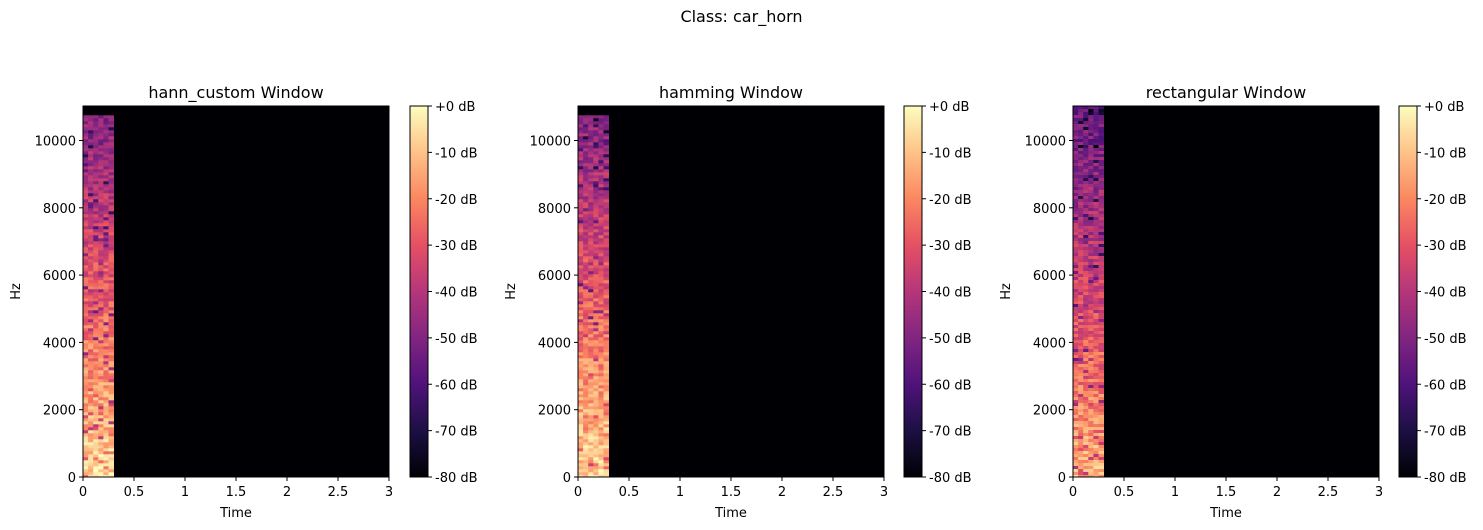 The height and width of the screenshot is (530, 1483). I want to click on y-tick-label: 2000, so click(554, 411).